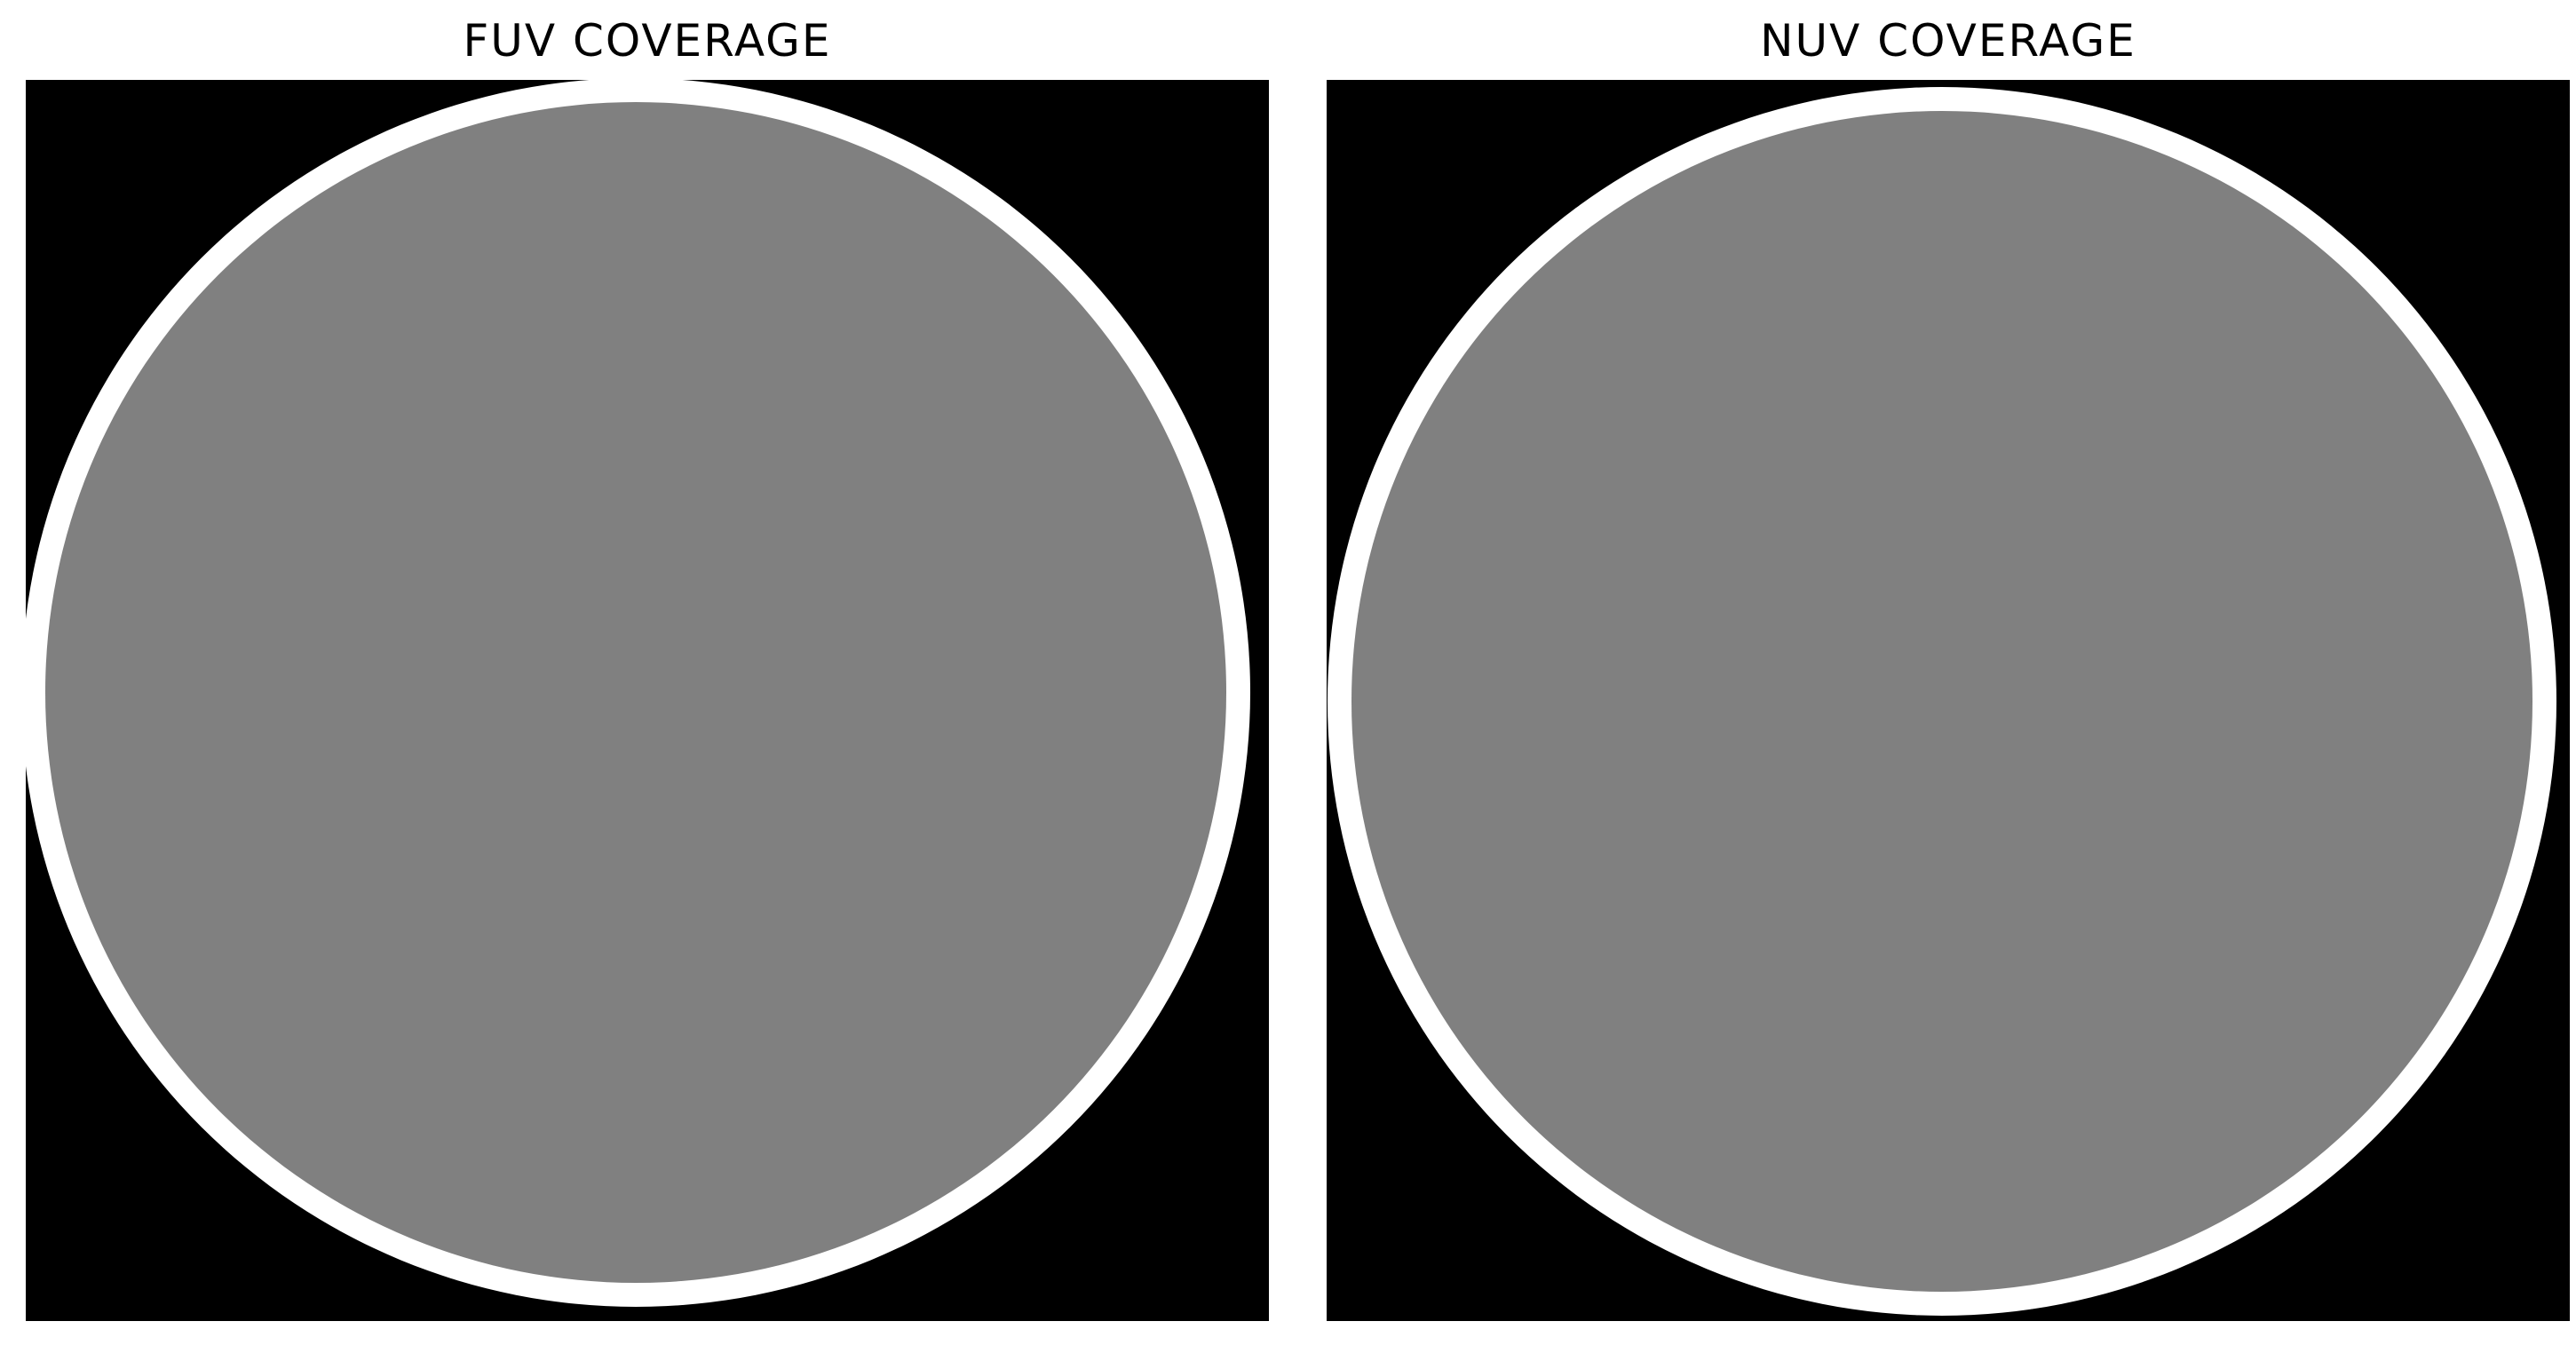 The height and width of the screenshot is (1345, 2576). I want to click on panel-title: NUV COVERAGE, so click(1948, 41).